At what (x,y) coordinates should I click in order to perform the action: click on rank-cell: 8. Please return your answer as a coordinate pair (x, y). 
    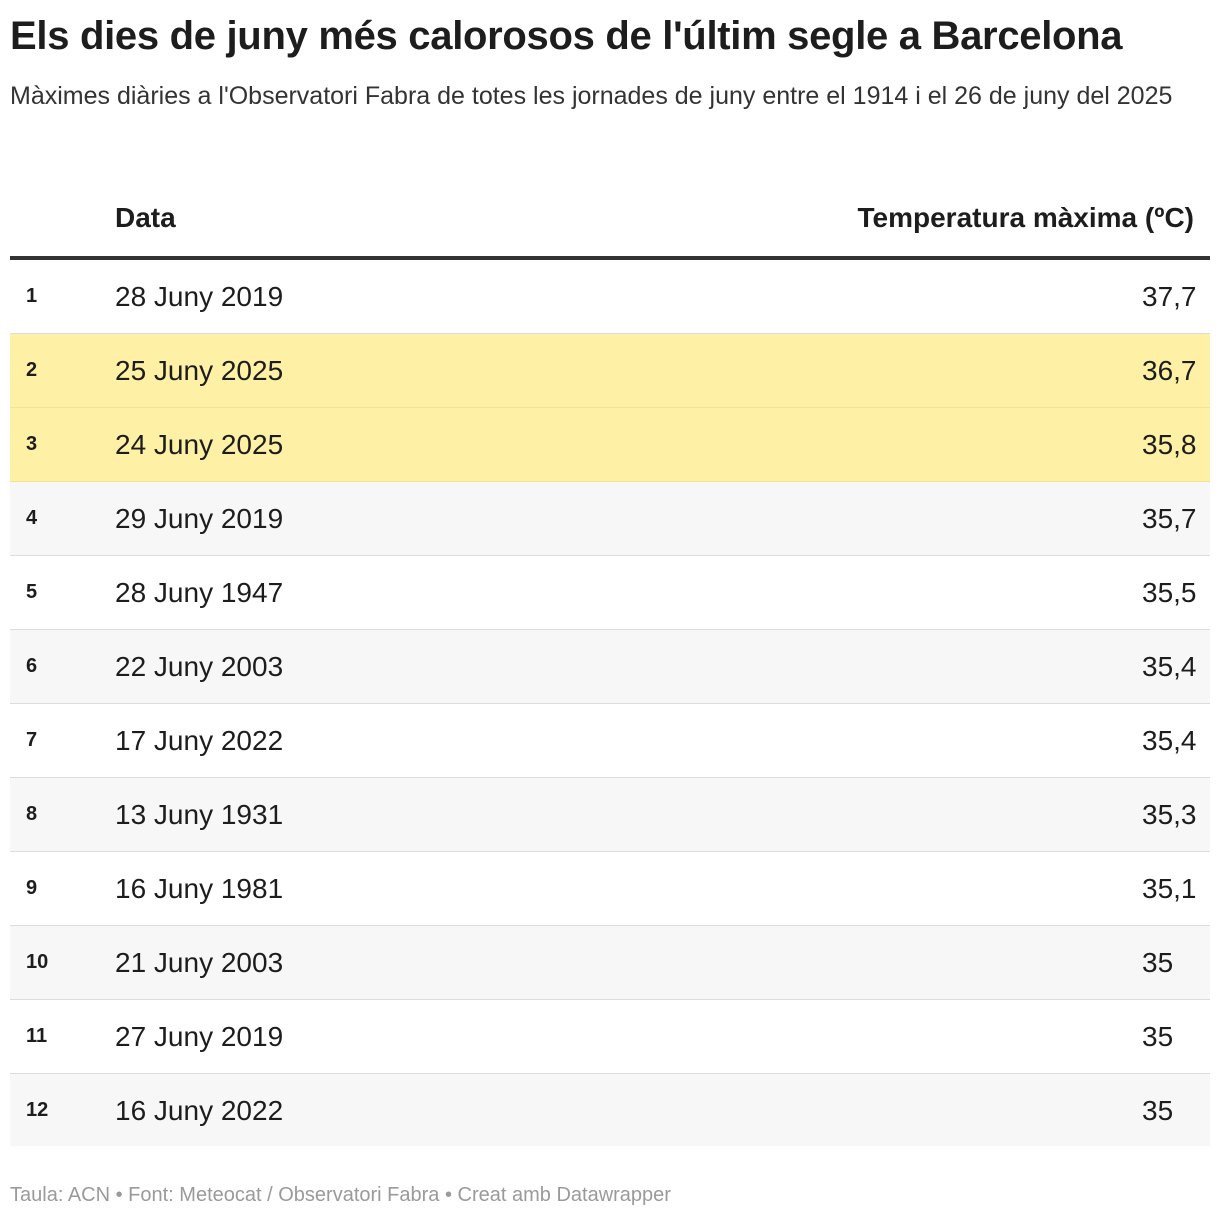
    Looking at the image, I should click on (32, 814).